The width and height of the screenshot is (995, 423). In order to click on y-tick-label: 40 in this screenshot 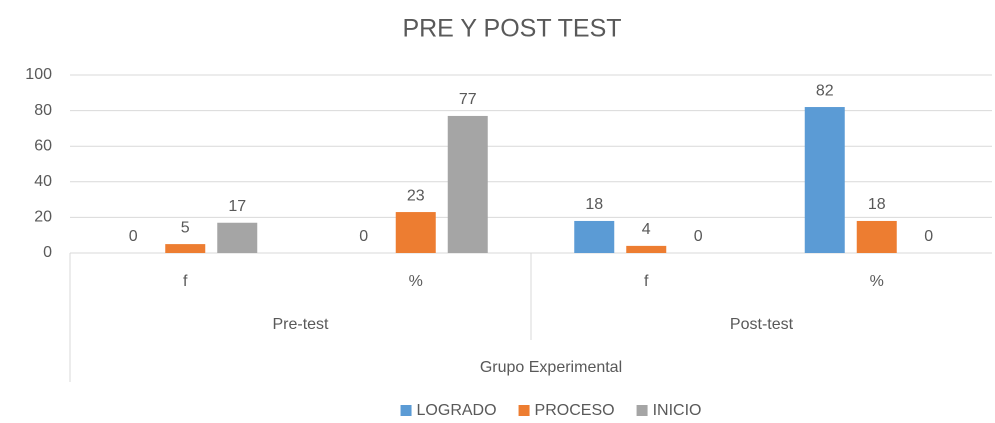, I will do `click(43, 181)`.